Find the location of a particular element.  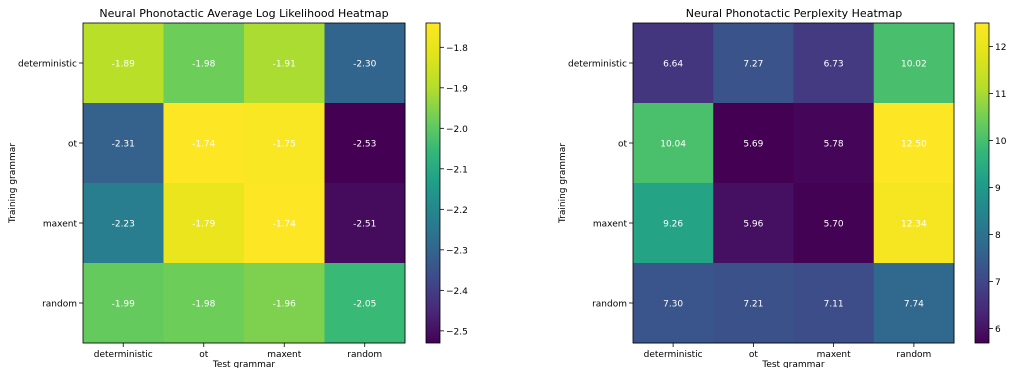

cell-value-label: 5.69 is located at coordinates (753, 145).